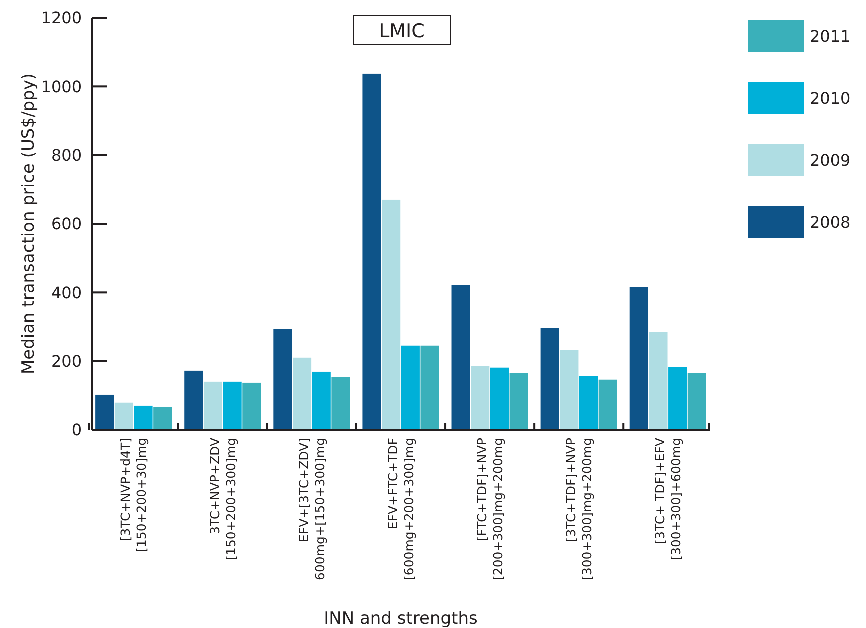  Describe the element at coordinates (668, 499) in the screenshot. I see `x-tick-label: [3TC+ TDF]+EFV [300+300]+600mg` at that location.